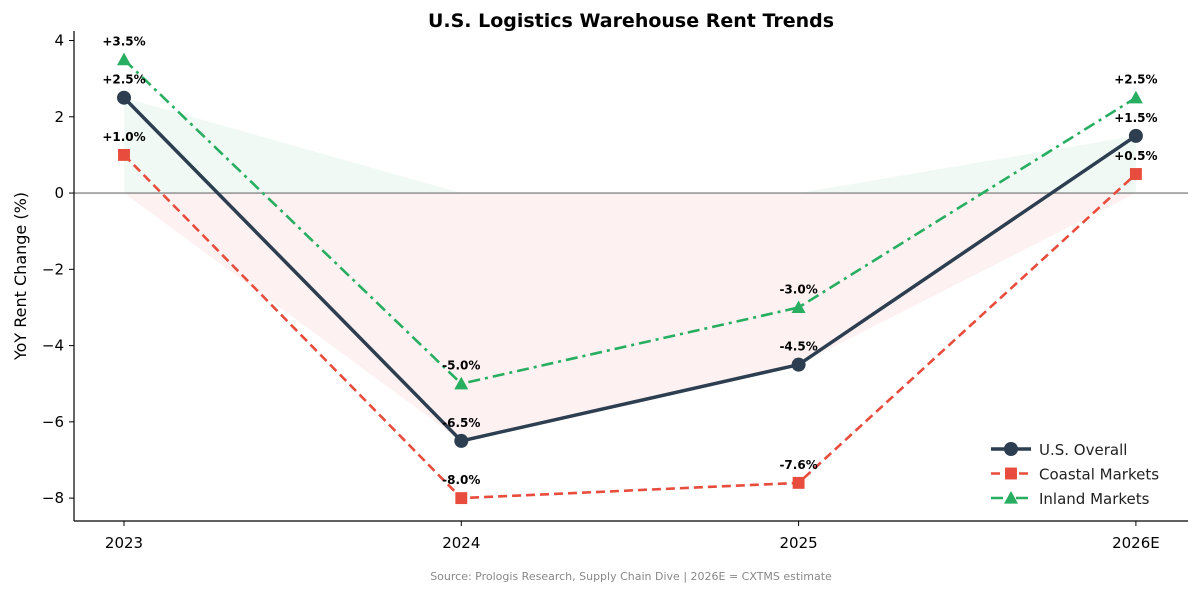  Describe the element at coordinates (798, 289) in the screenshot. I see `data-label: -3.0%` at that location.